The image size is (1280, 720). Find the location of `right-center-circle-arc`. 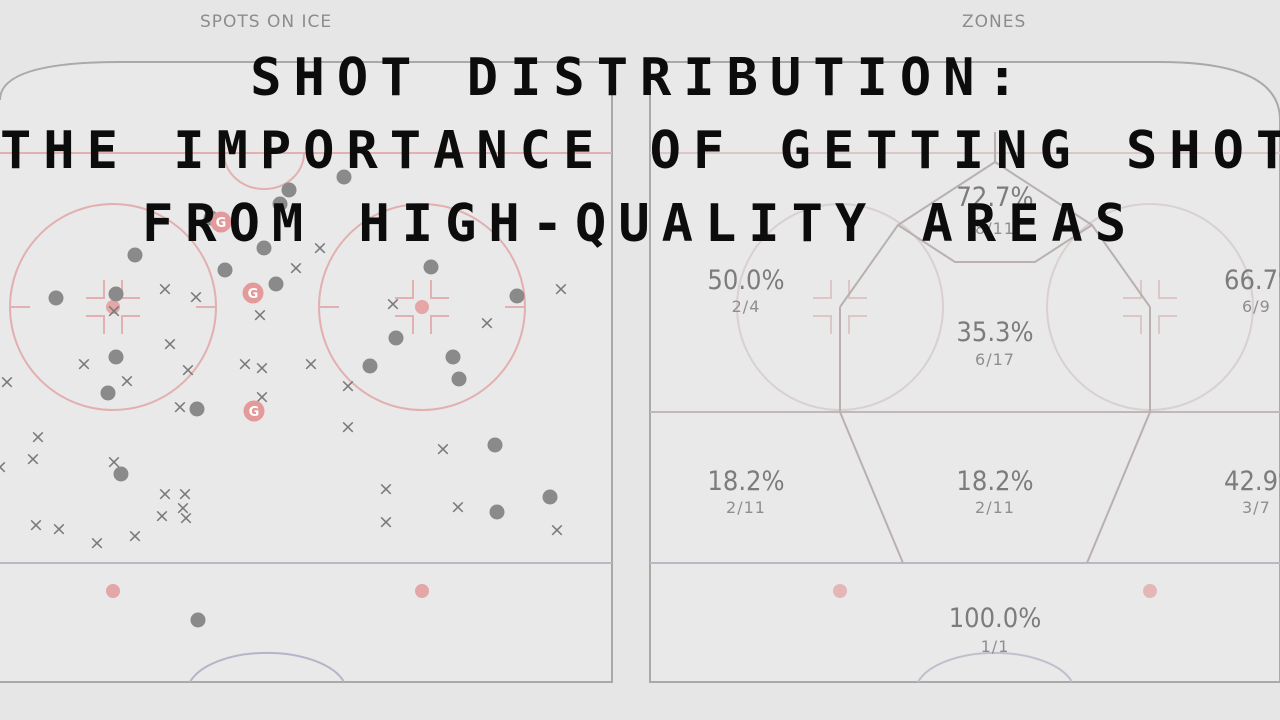

right-center-circle-arc is located at coordinates (995, 667).